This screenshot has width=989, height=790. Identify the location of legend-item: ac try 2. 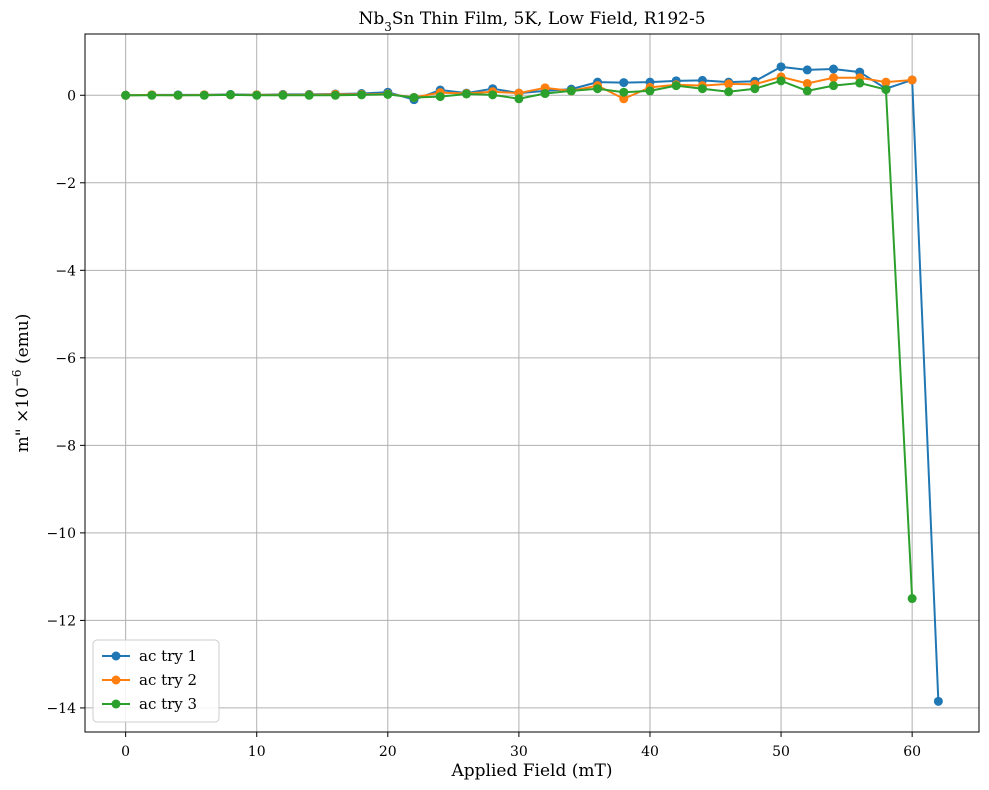
(149, 680).